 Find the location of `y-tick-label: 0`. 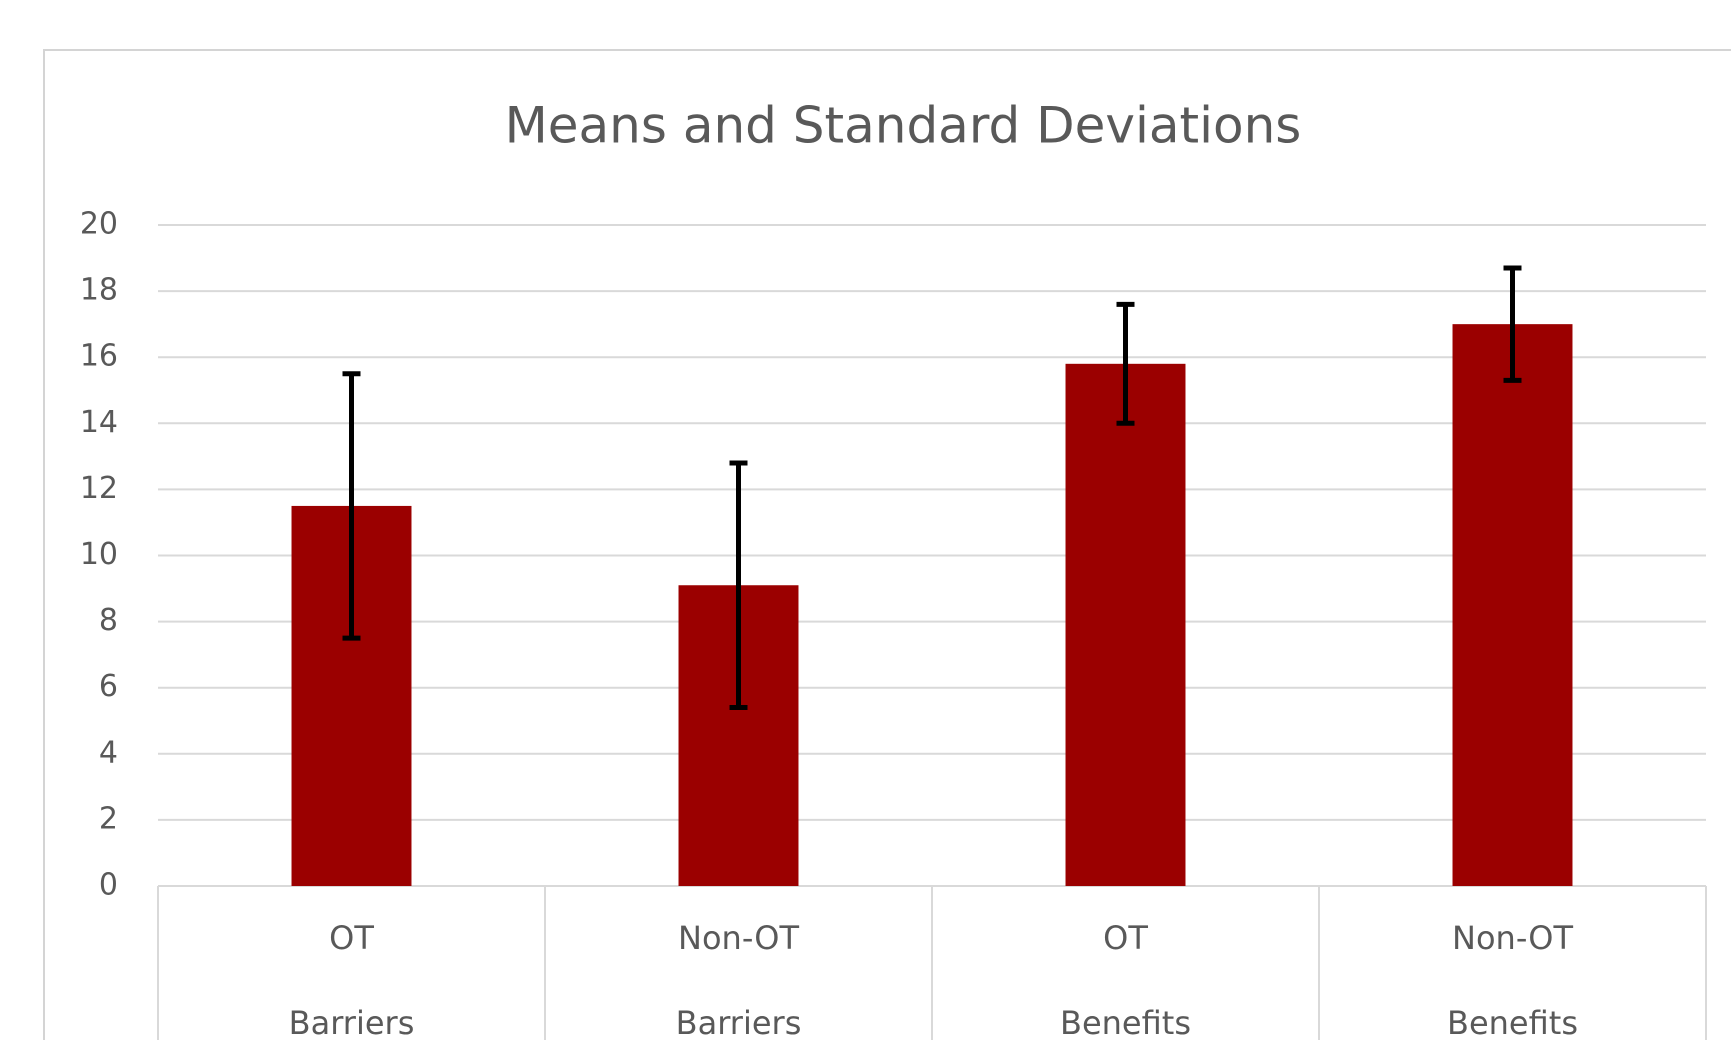

y-tick-label: 0 is located at coordinates (108, 885).